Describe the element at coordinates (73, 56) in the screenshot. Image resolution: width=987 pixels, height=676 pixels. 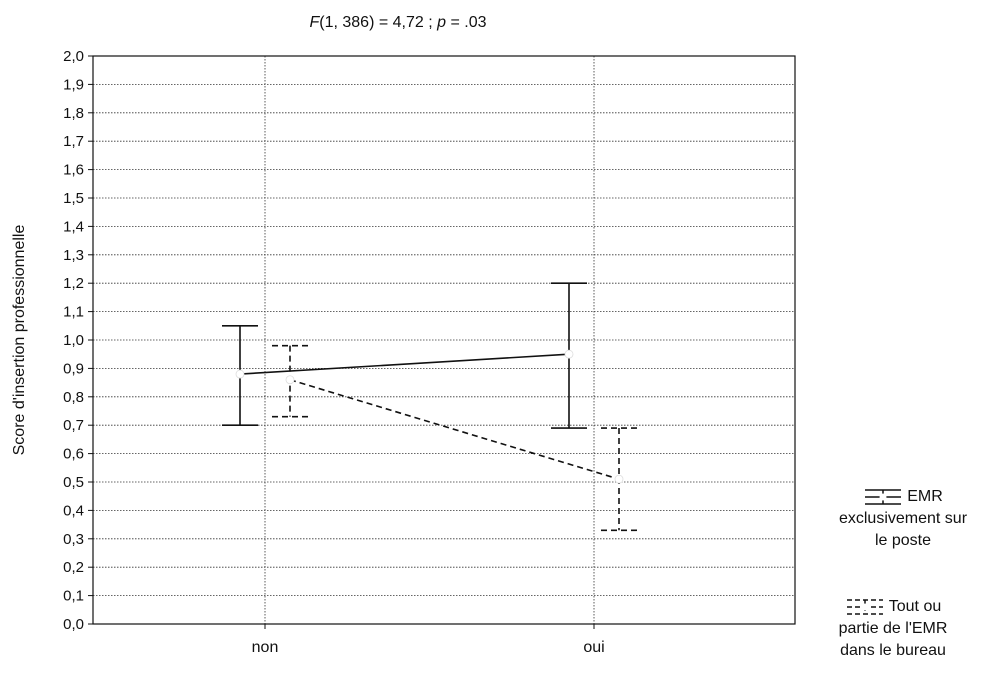
I see `y-tick-label: 2,0` at that location.